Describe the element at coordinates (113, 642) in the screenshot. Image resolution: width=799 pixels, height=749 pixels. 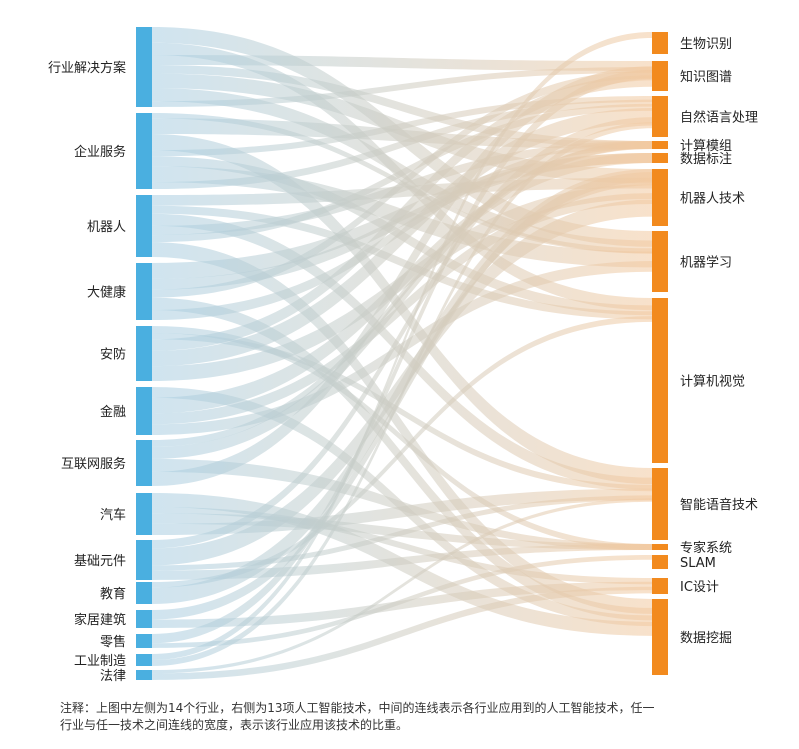
I see `industry-label: 零售` at that location.